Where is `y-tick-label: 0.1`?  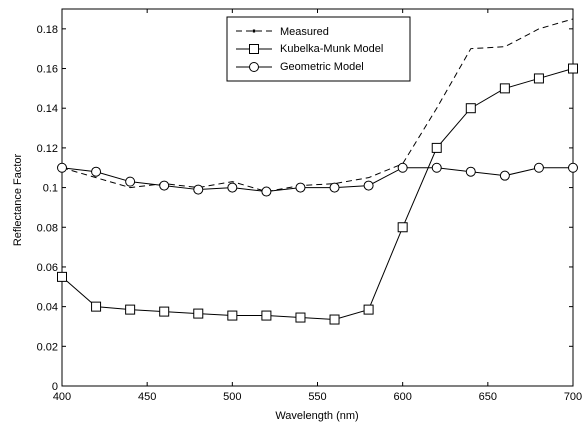
y-tick-label: 0.1 is located at coordinates (50, 189).